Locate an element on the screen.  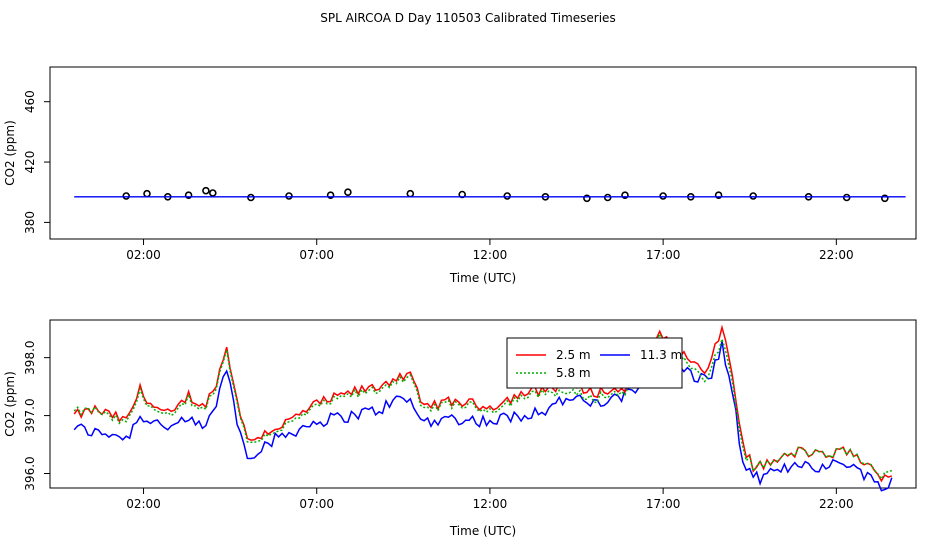
lower-y-label: CO2 (ppm) is located at coordinates (10, 404).